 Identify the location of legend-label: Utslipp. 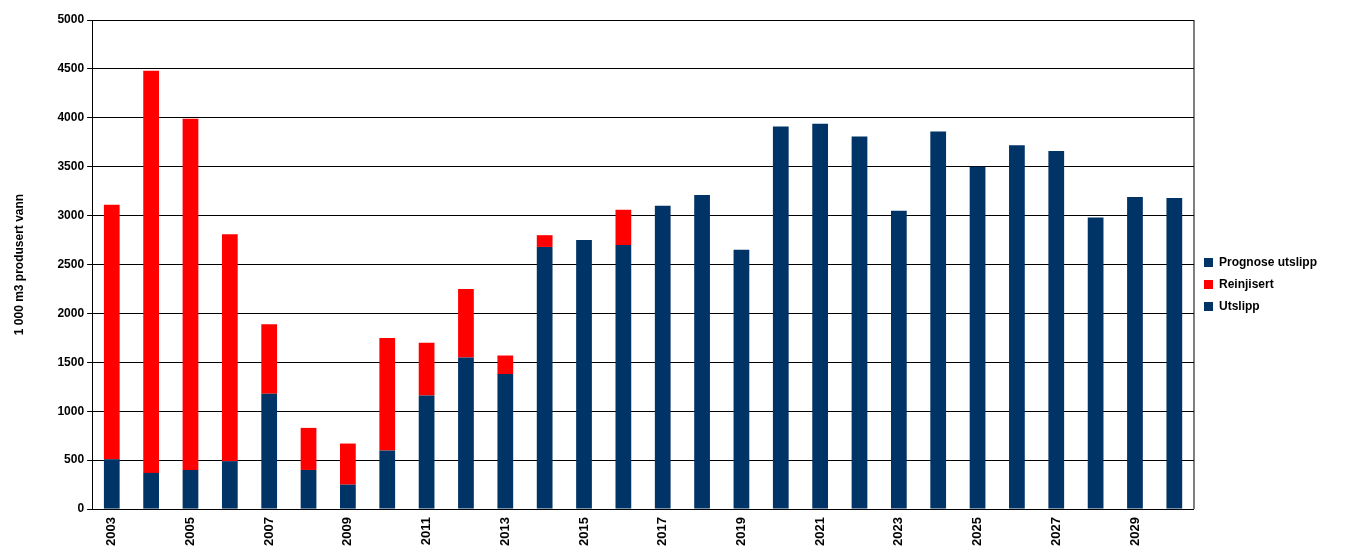
(1239, 305).